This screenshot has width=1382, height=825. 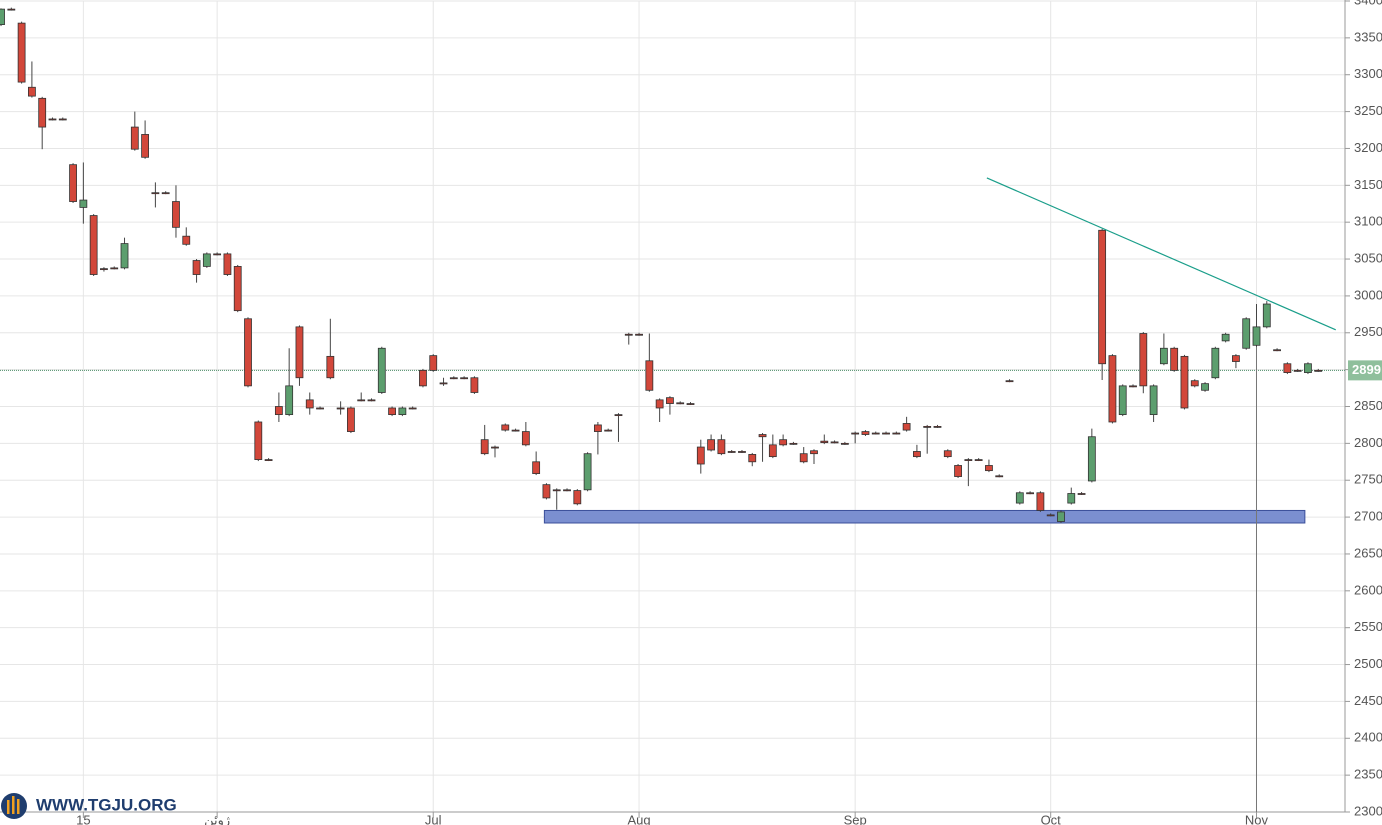 What do you see at coordinates (1368, 552) in the screenshot?
I see `y-tick-label: 2650` at bounding box center [1368, 552].